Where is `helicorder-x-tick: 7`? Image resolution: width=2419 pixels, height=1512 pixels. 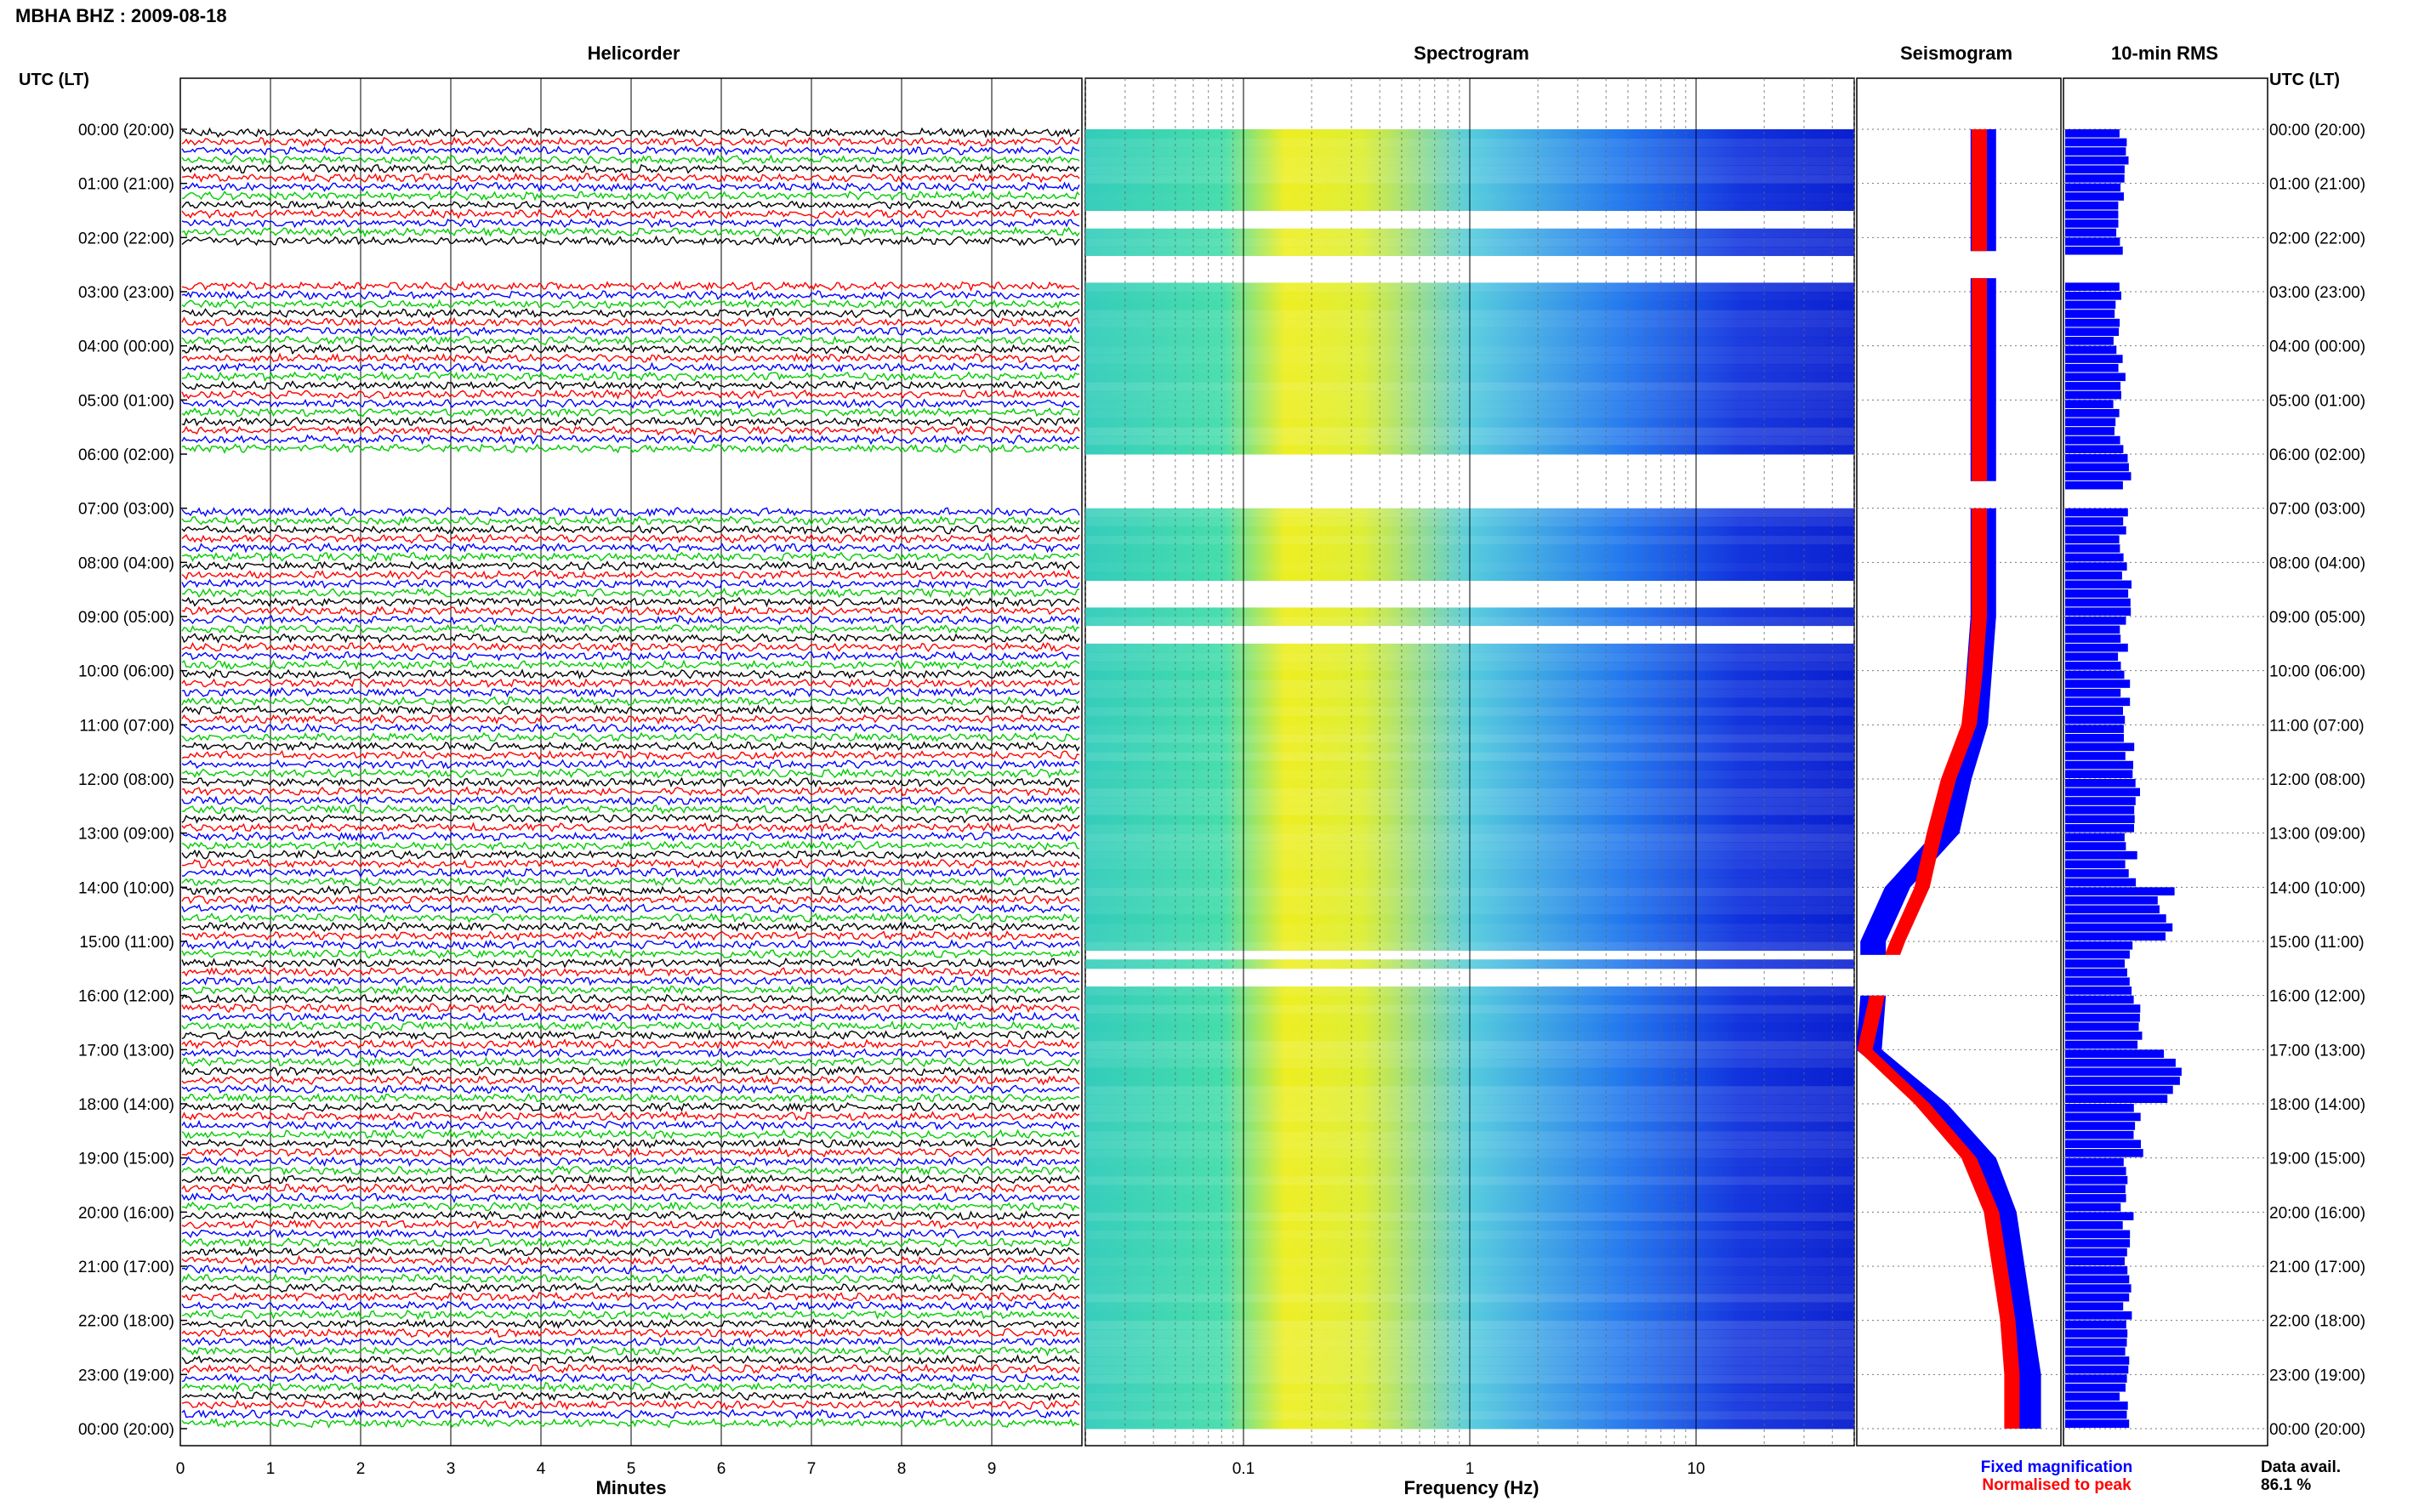 helicorder-x-tick: 7 is located at coordinates (812, 1469).